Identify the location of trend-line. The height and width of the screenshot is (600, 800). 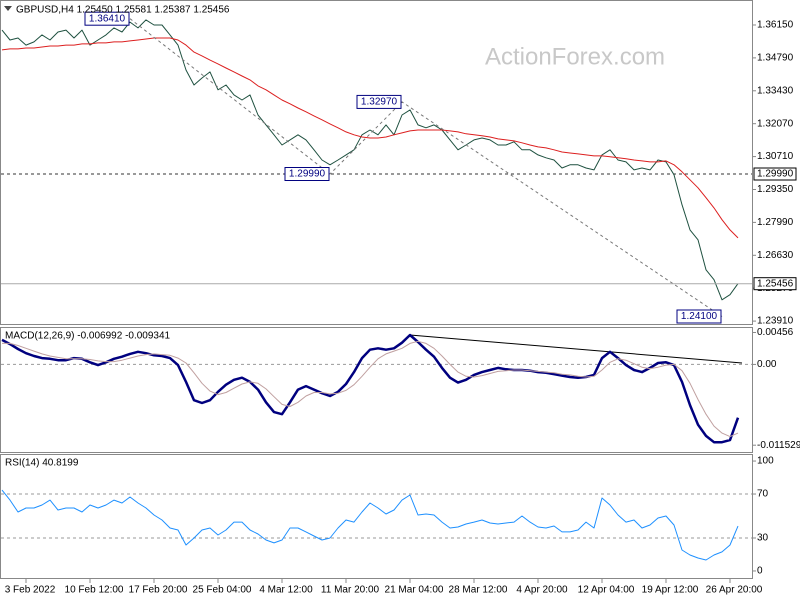
(576, 349).